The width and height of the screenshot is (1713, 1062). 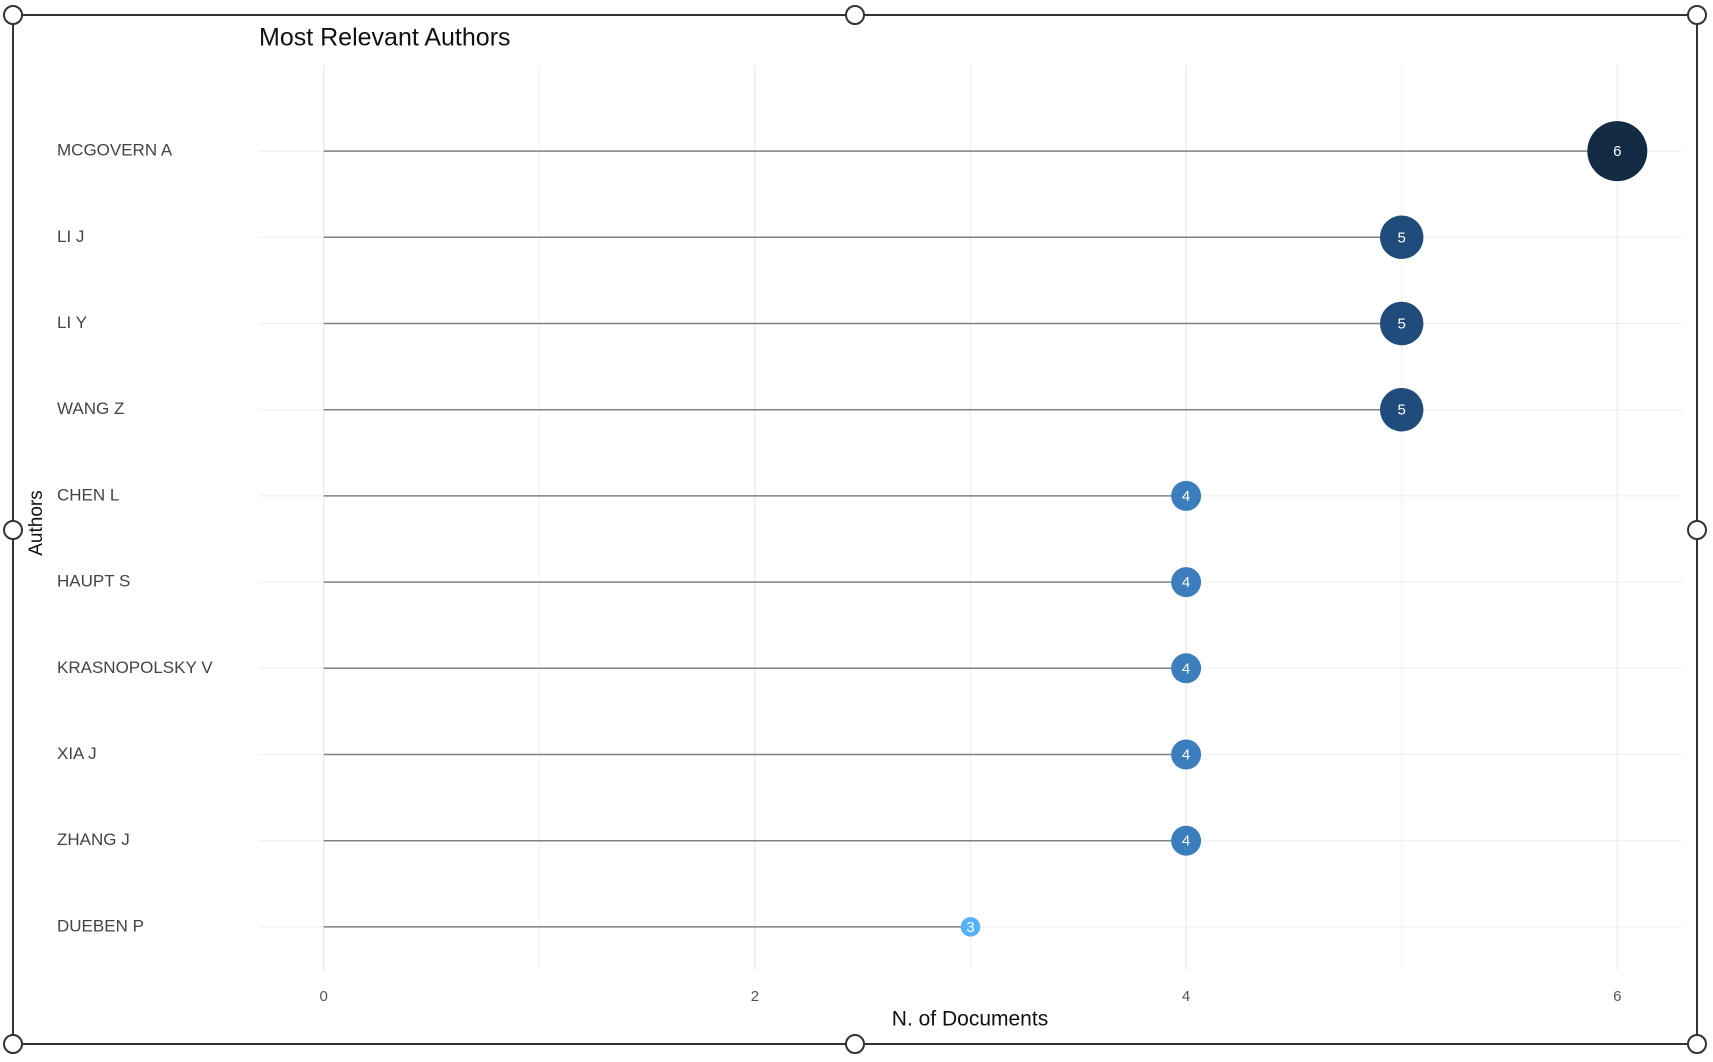 I want to click on y-tick-label: KRASNOPOLSKY V, so click(x=135, y=667).